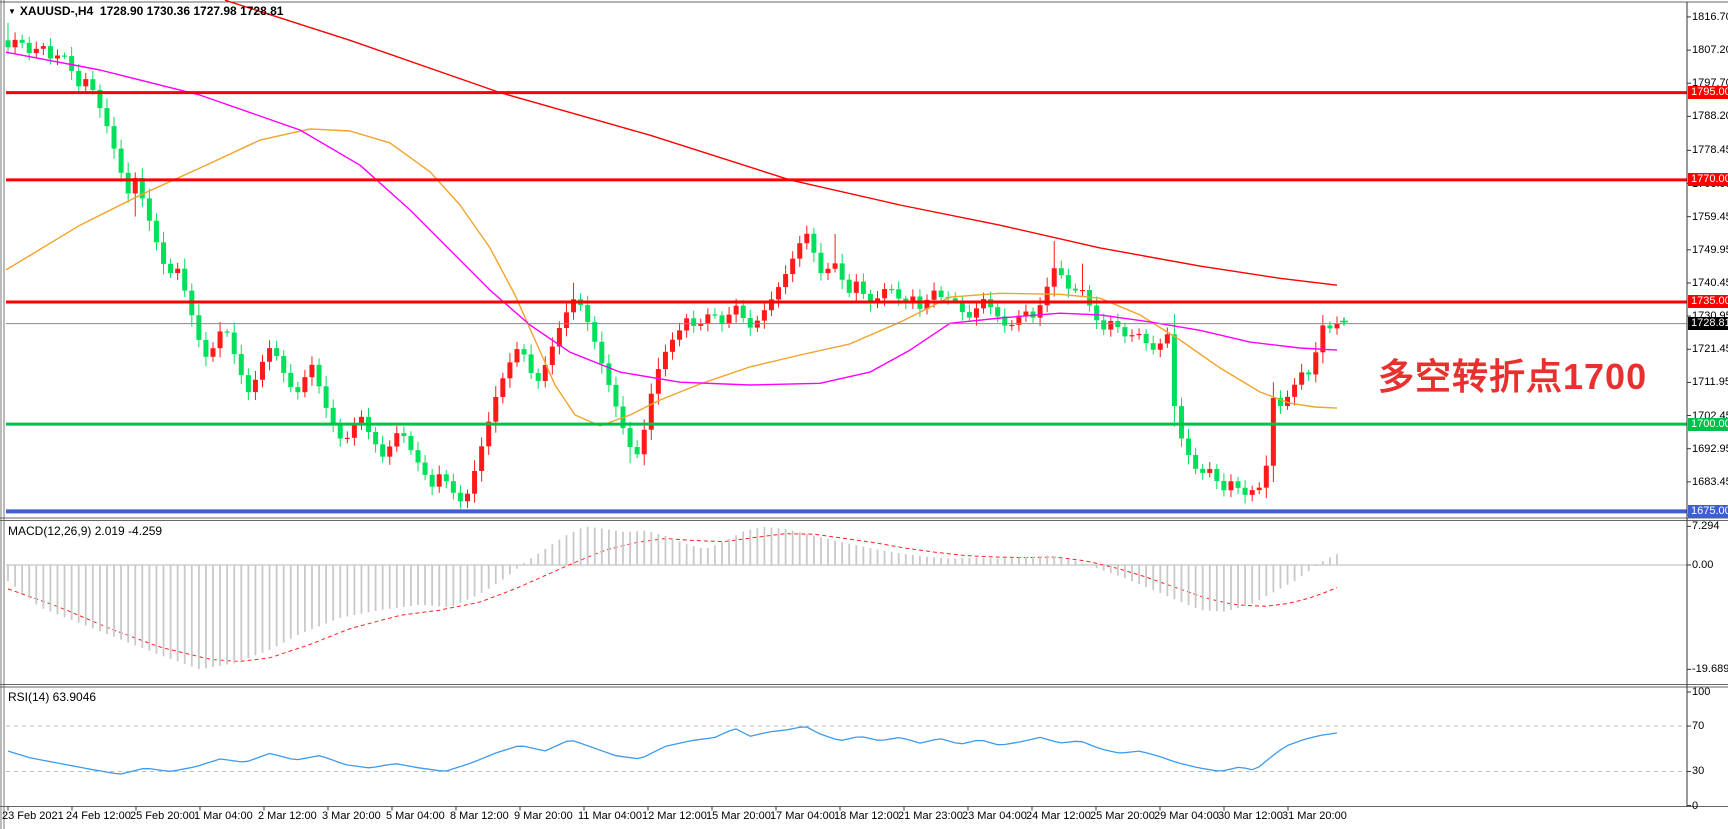 Image resolution: width=1728 pixels, height=829 pixels. What do you see at coordinates (672, 598) in the screenshot?
I see `macd-histogram` at bounding box center [672, 598].